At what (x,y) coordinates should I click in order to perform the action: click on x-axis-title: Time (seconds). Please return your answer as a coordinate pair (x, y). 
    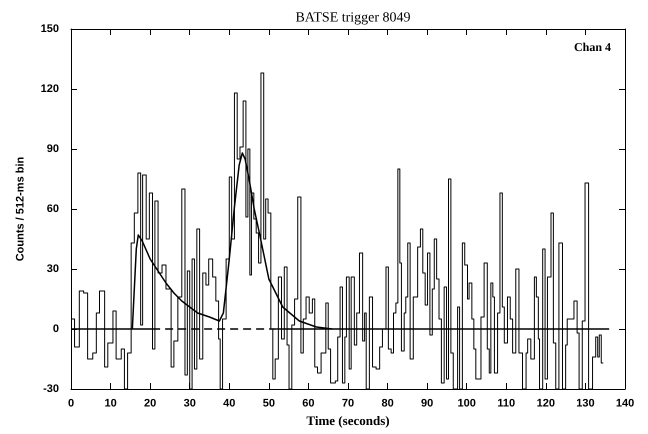
    Looking at the image, I should click on (348, 420).